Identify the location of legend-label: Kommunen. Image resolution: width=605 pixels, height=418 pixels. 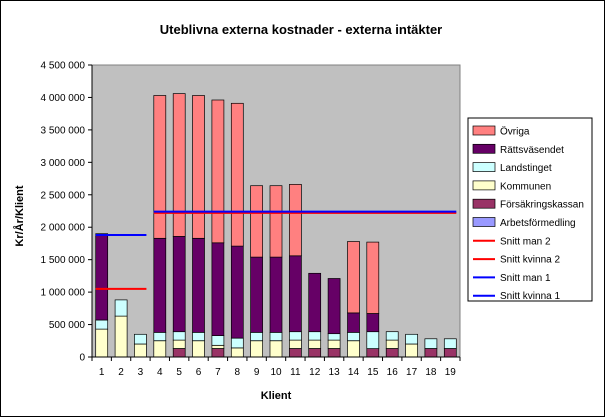
(525, 186).